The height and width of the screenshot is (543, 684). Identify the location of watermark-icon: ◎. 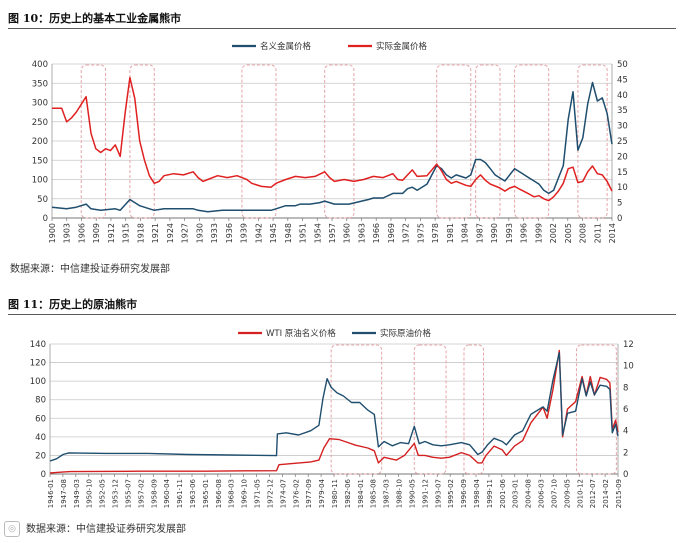
(12, 529).